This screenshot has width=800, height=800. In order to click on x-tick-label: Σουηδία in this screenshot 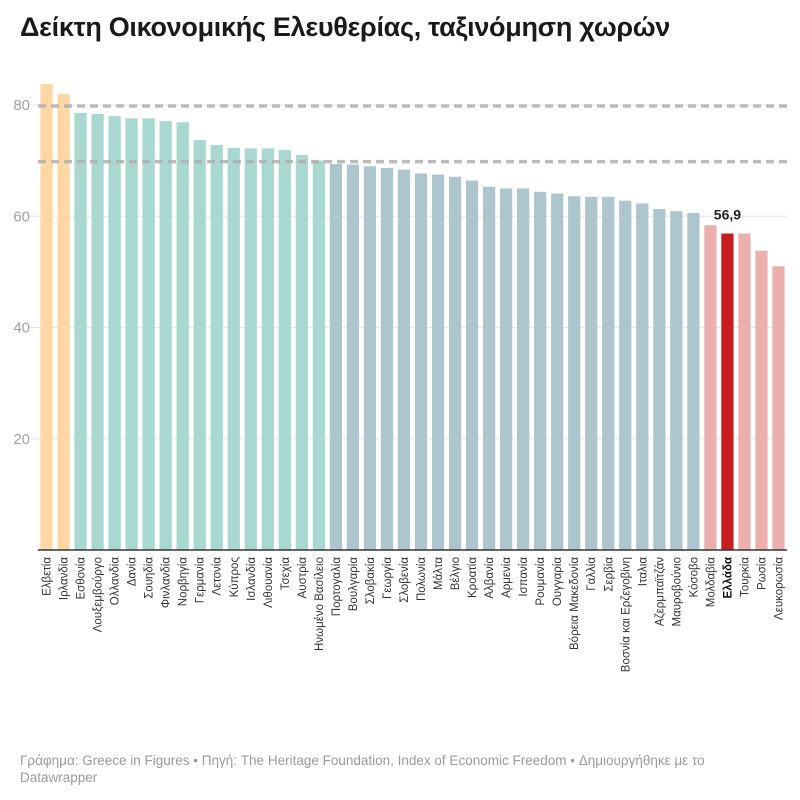, I will do `click(150, 578)`.